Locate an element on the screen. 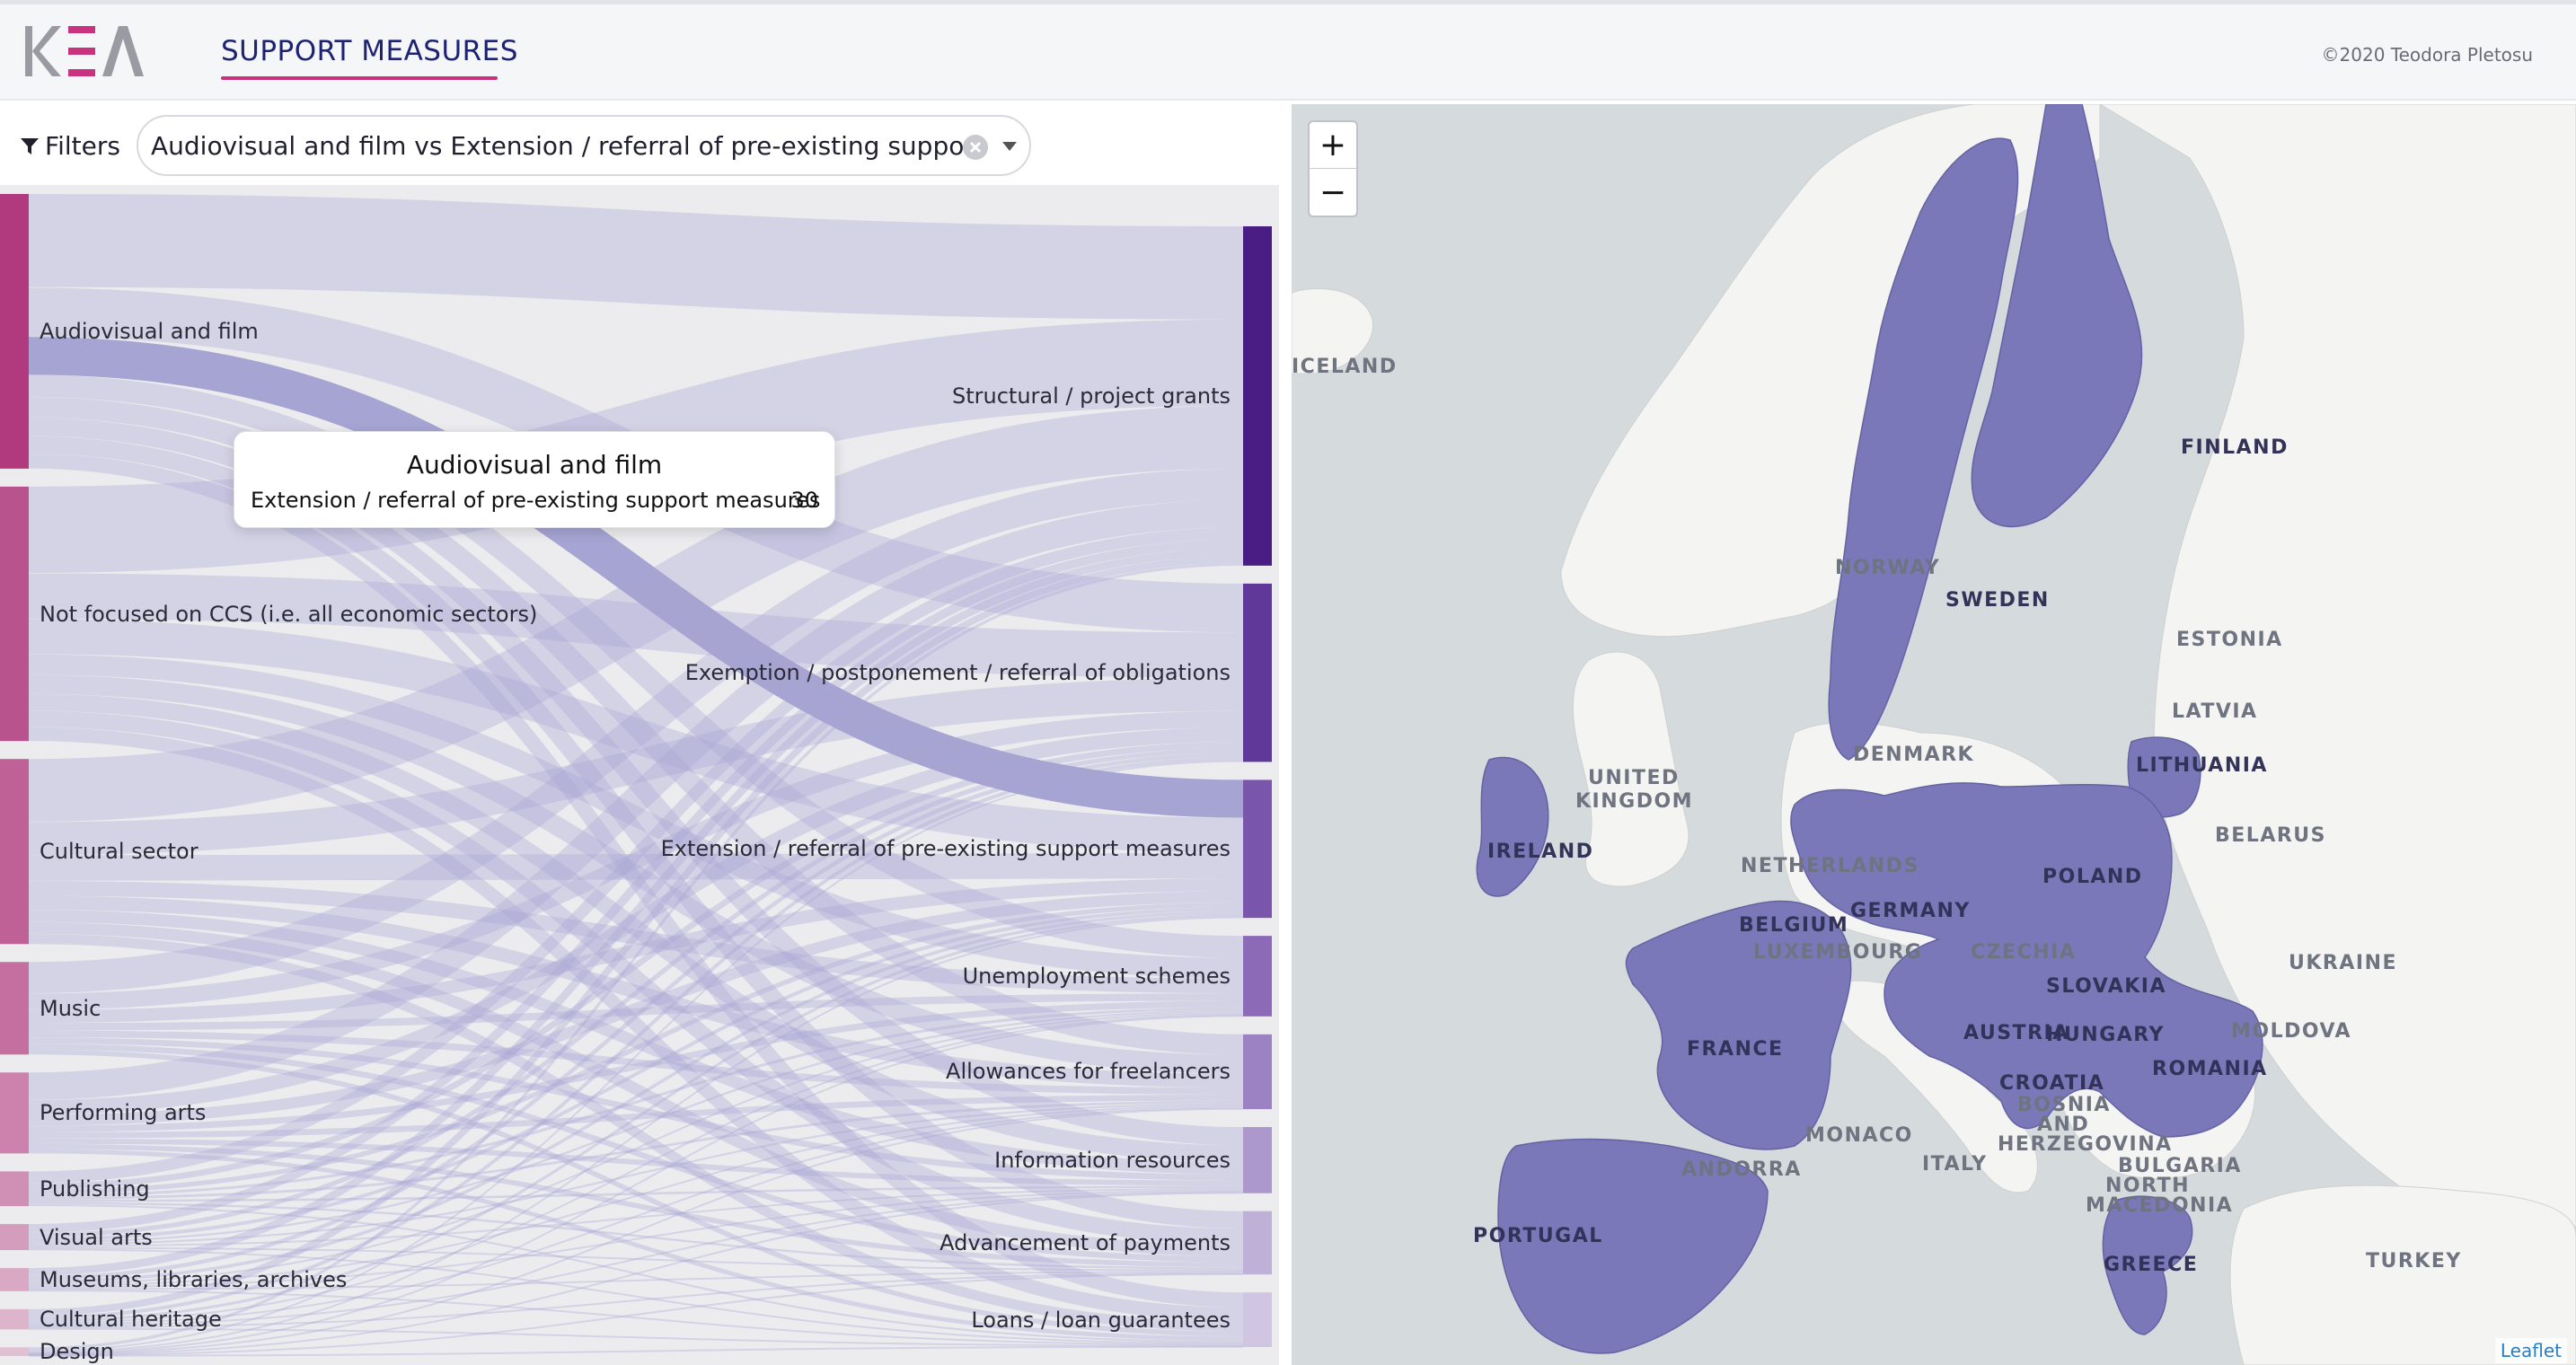 The height and width of the screenshot is (1365, 2576). zoom-out-button: − is located at coordinates (1333, 192).